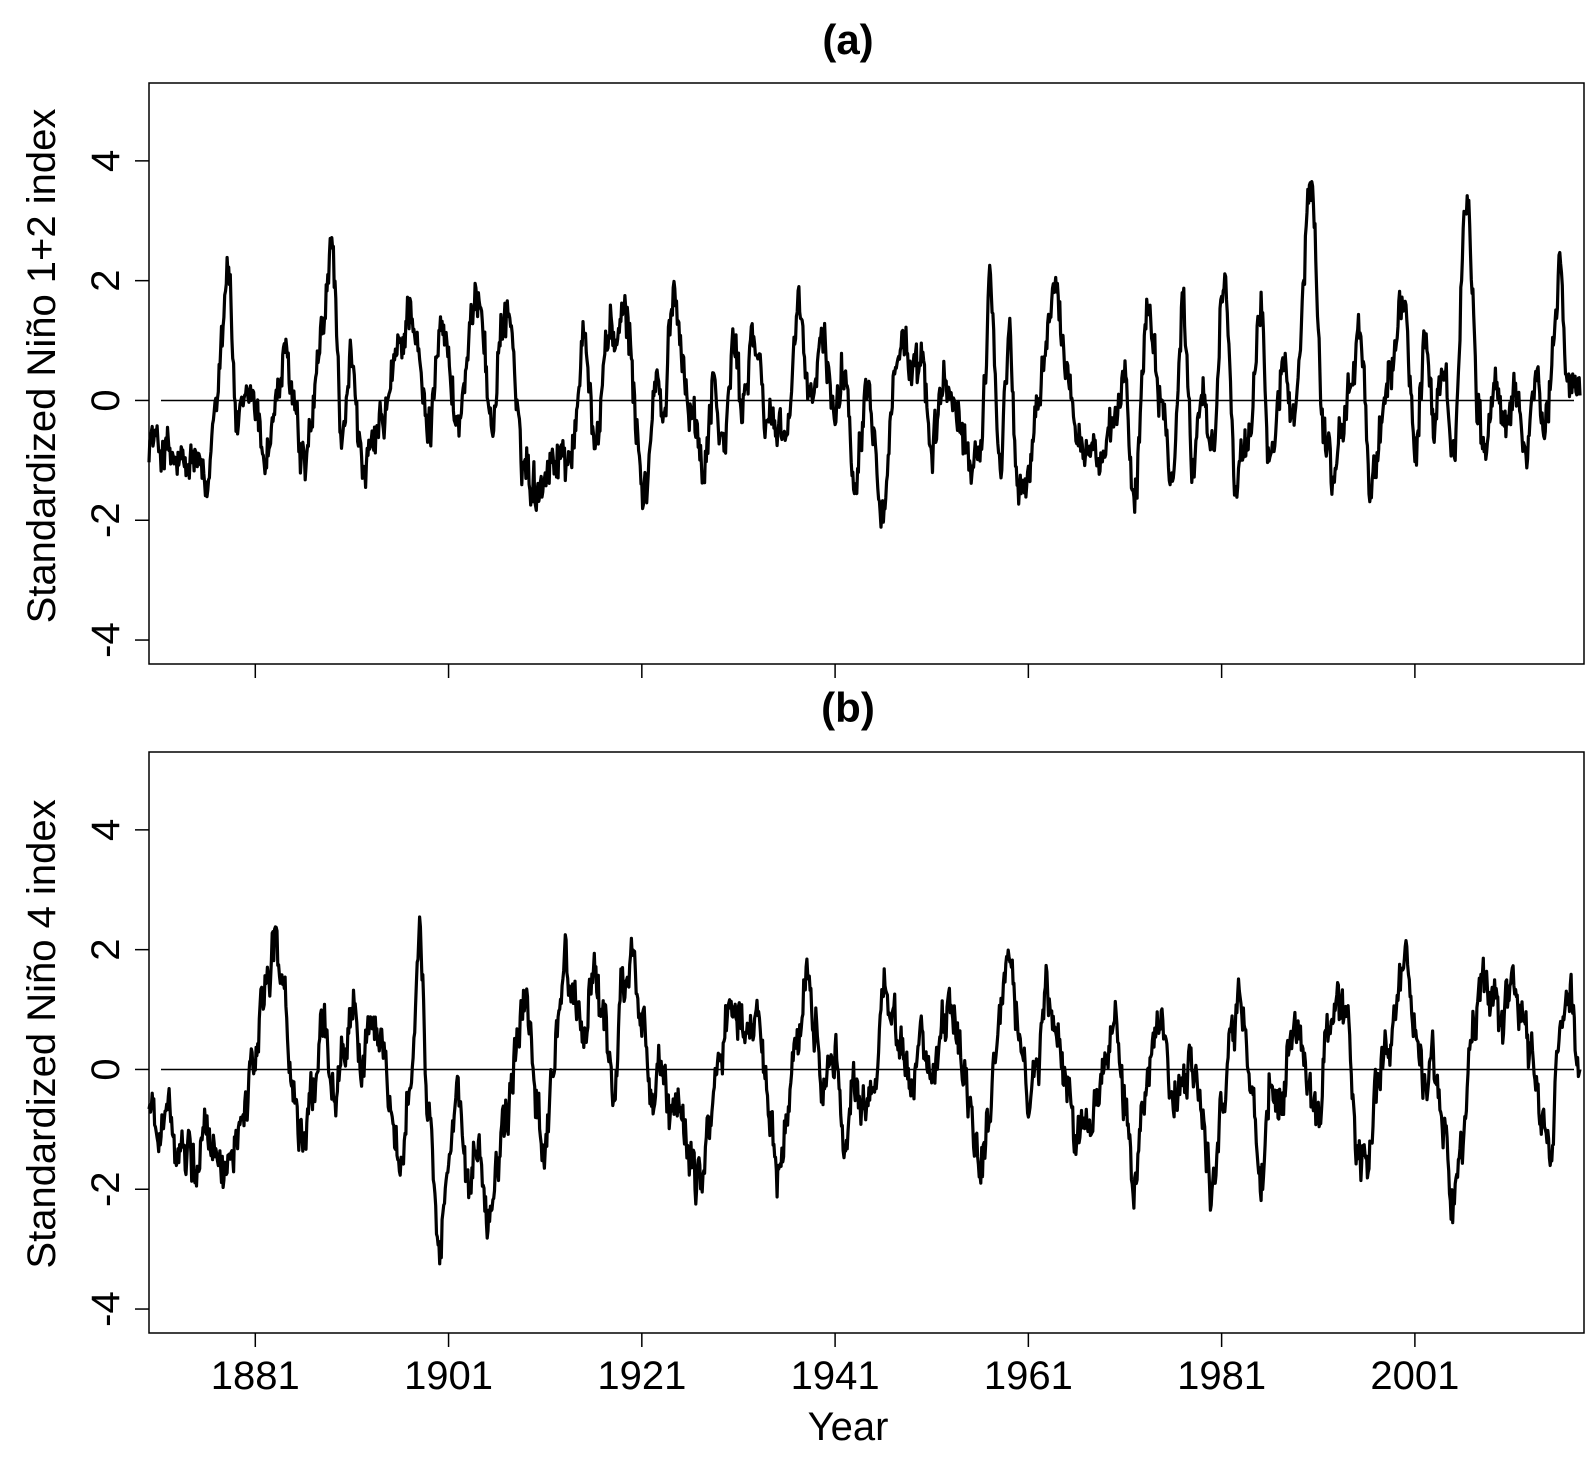  What do you see at coordinates (847, 39) in the screenshot?
I see `panel-a-title: (a)` at bounding box center [847, 39].